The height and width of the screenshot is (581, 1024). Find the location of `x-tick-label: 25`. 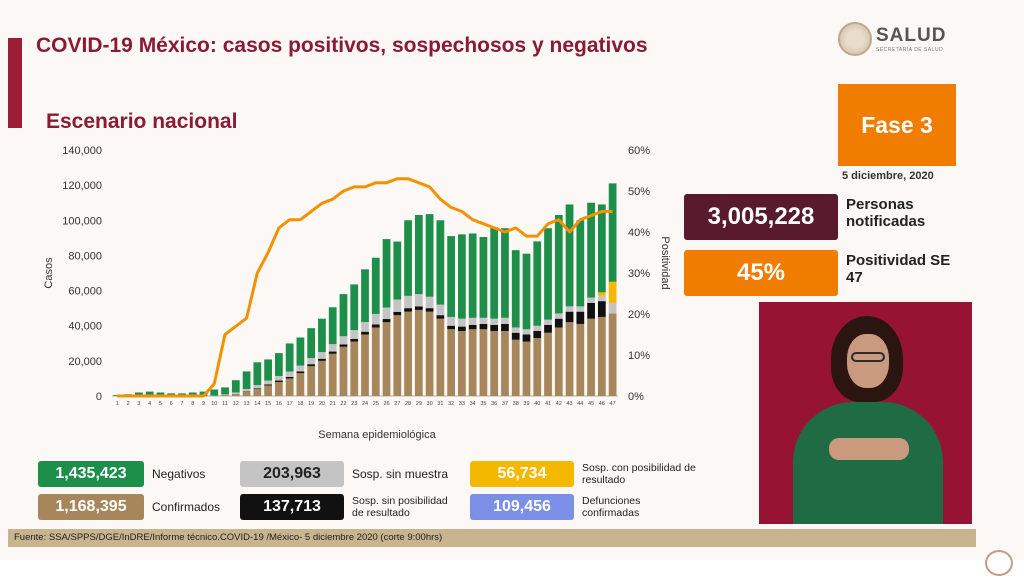

x-tick-label: 25 is located at coordinates (376, 404).